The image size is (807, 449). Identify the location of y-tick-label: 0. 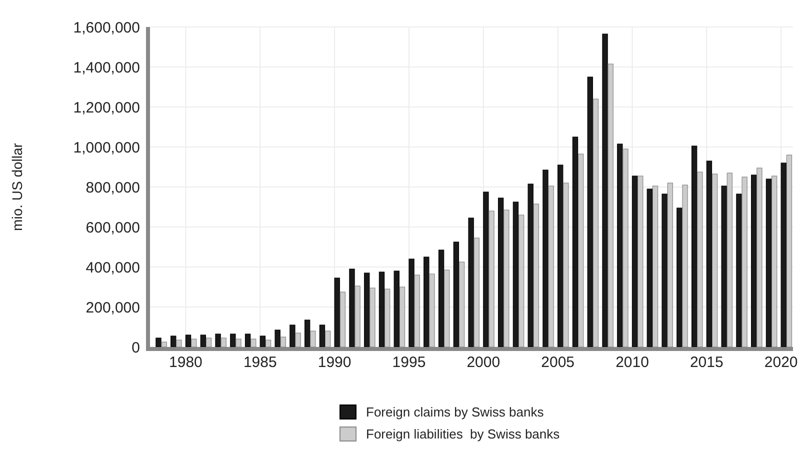
(136, 347).